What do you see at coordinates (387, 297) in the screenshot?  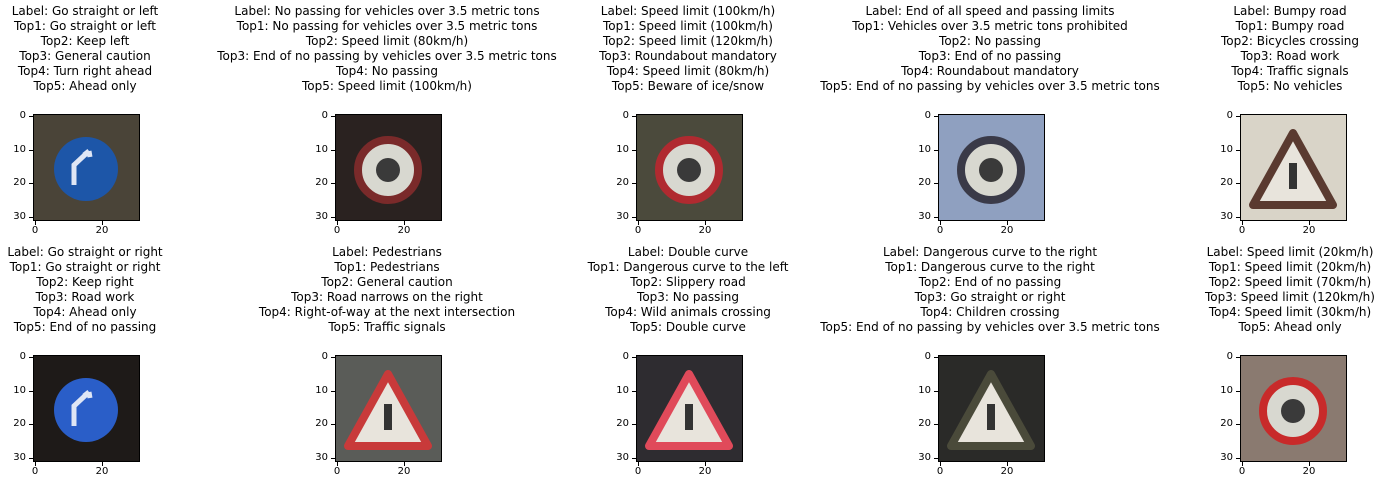 I see `prediction-line: Top3: Road narrows on the right` at bounding box center [387, 297].